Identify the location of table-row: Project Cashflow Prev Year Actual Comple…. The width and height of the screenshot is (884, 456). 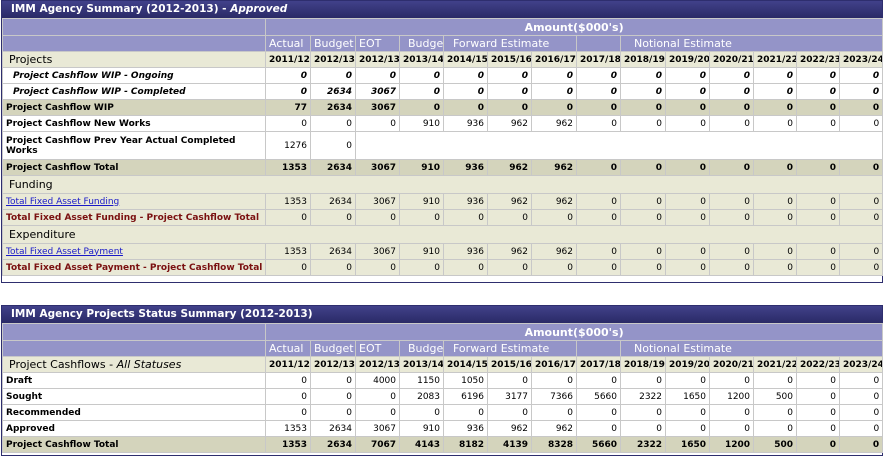
(443, 145).